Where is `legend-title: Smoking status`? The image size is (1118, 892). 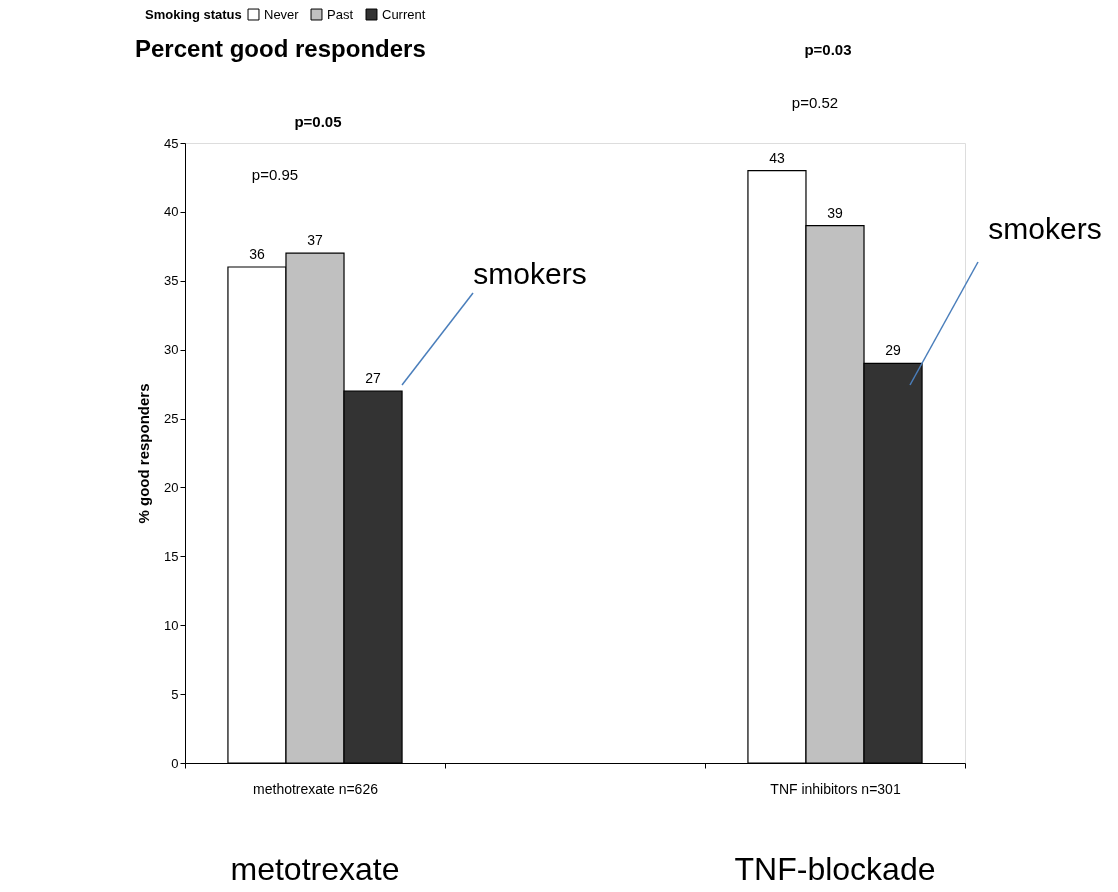 legend-title: Smoking status is located at coordinates (193, 14).